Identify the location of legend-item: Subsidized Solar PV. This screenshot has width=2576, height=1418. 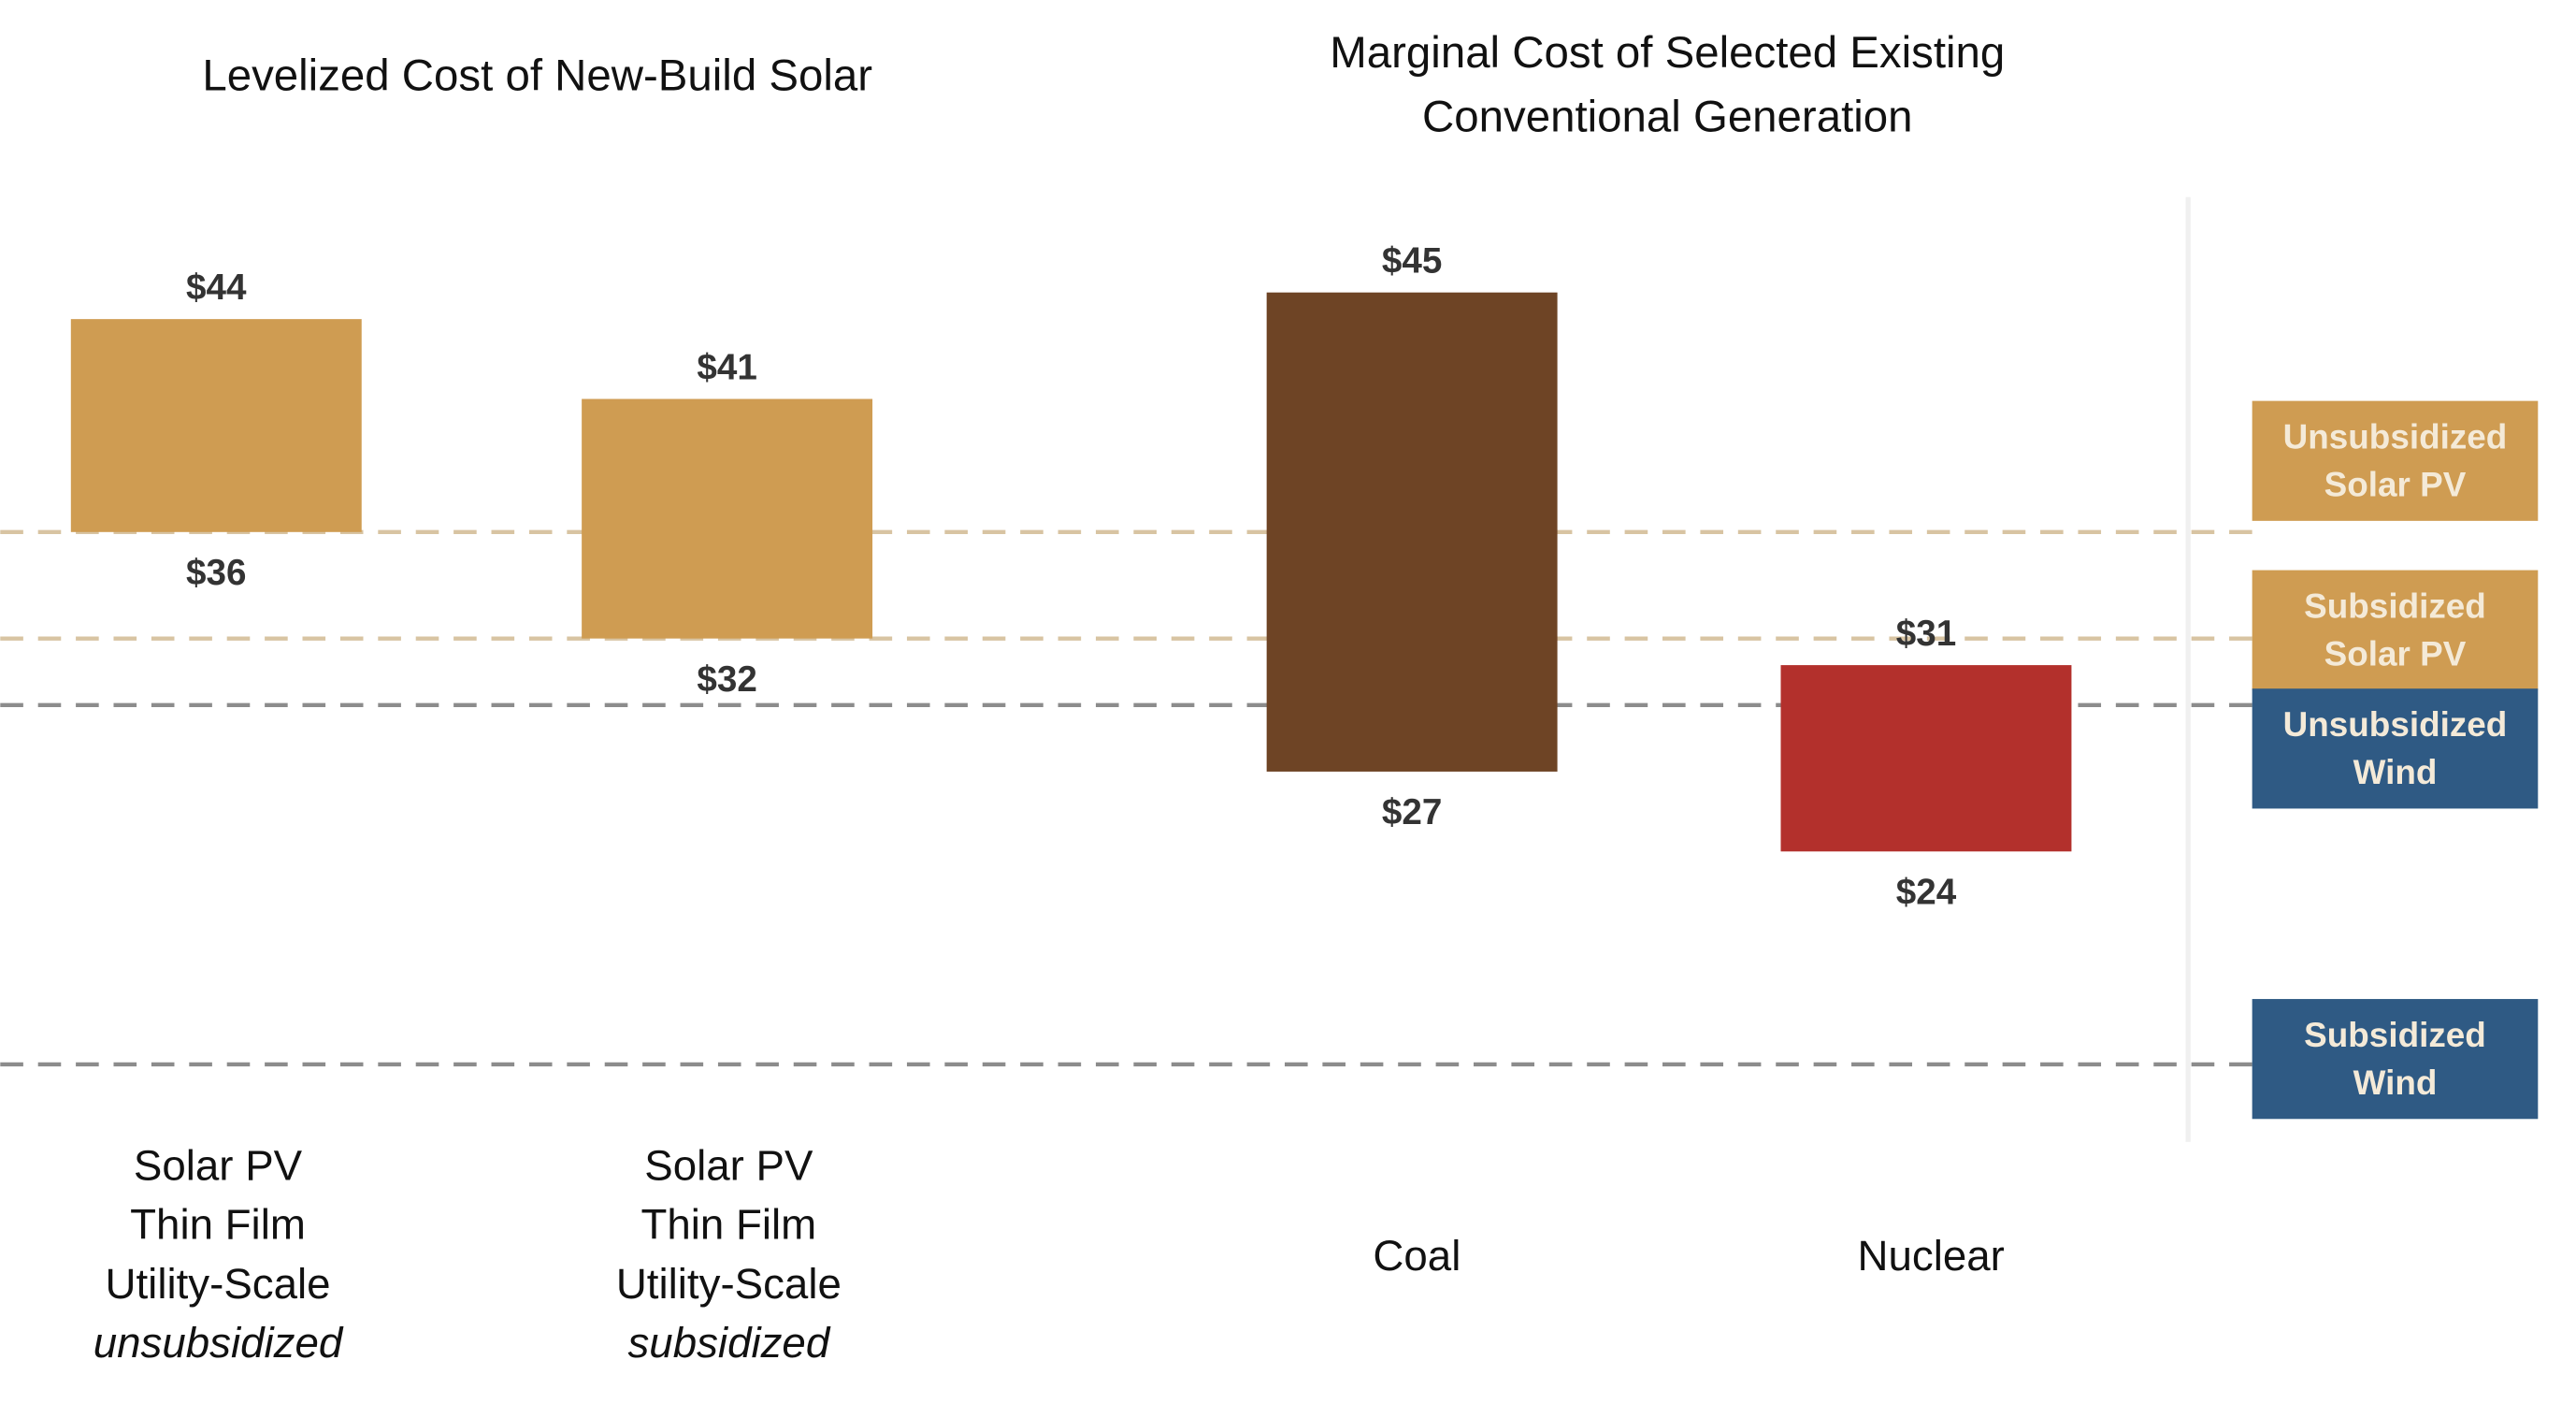
(2396, 630).